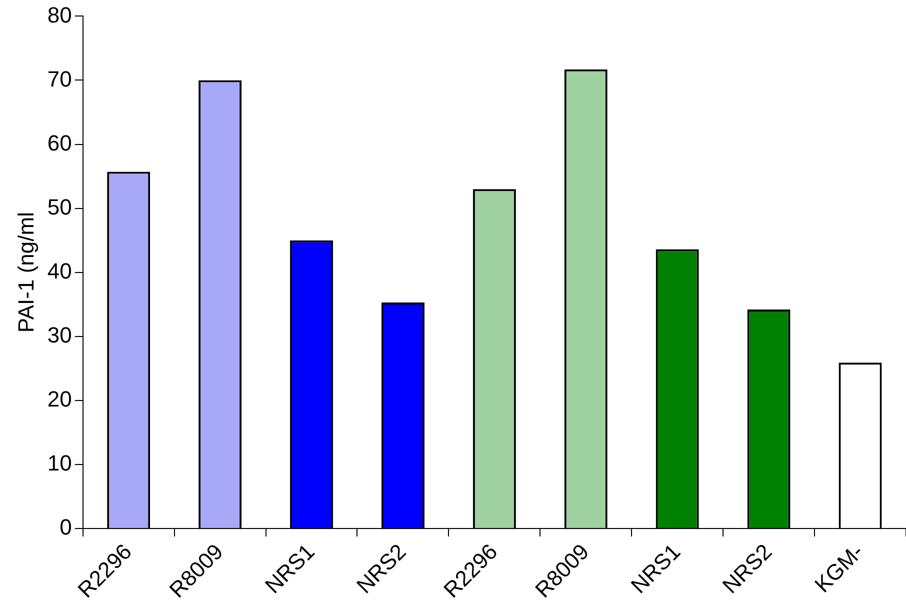 The height and width of the screenshot is (607, 906). I want to click on y-tick-label: 80, so click(59, 15).